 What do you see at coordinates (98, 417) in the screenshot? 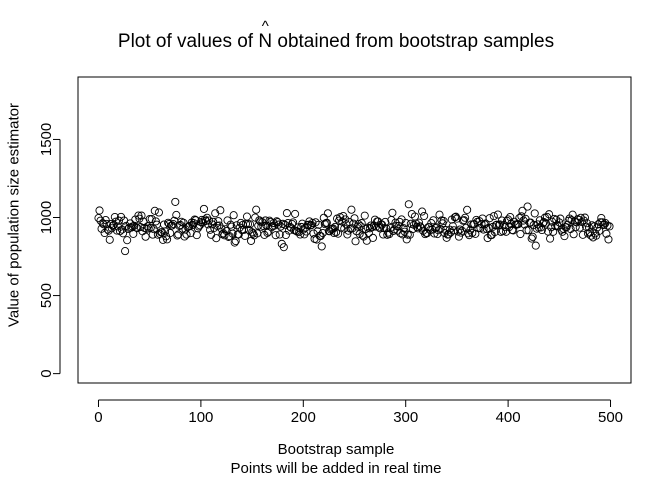
I see `x-tick-label: 0` at bounding box center [98, 417].